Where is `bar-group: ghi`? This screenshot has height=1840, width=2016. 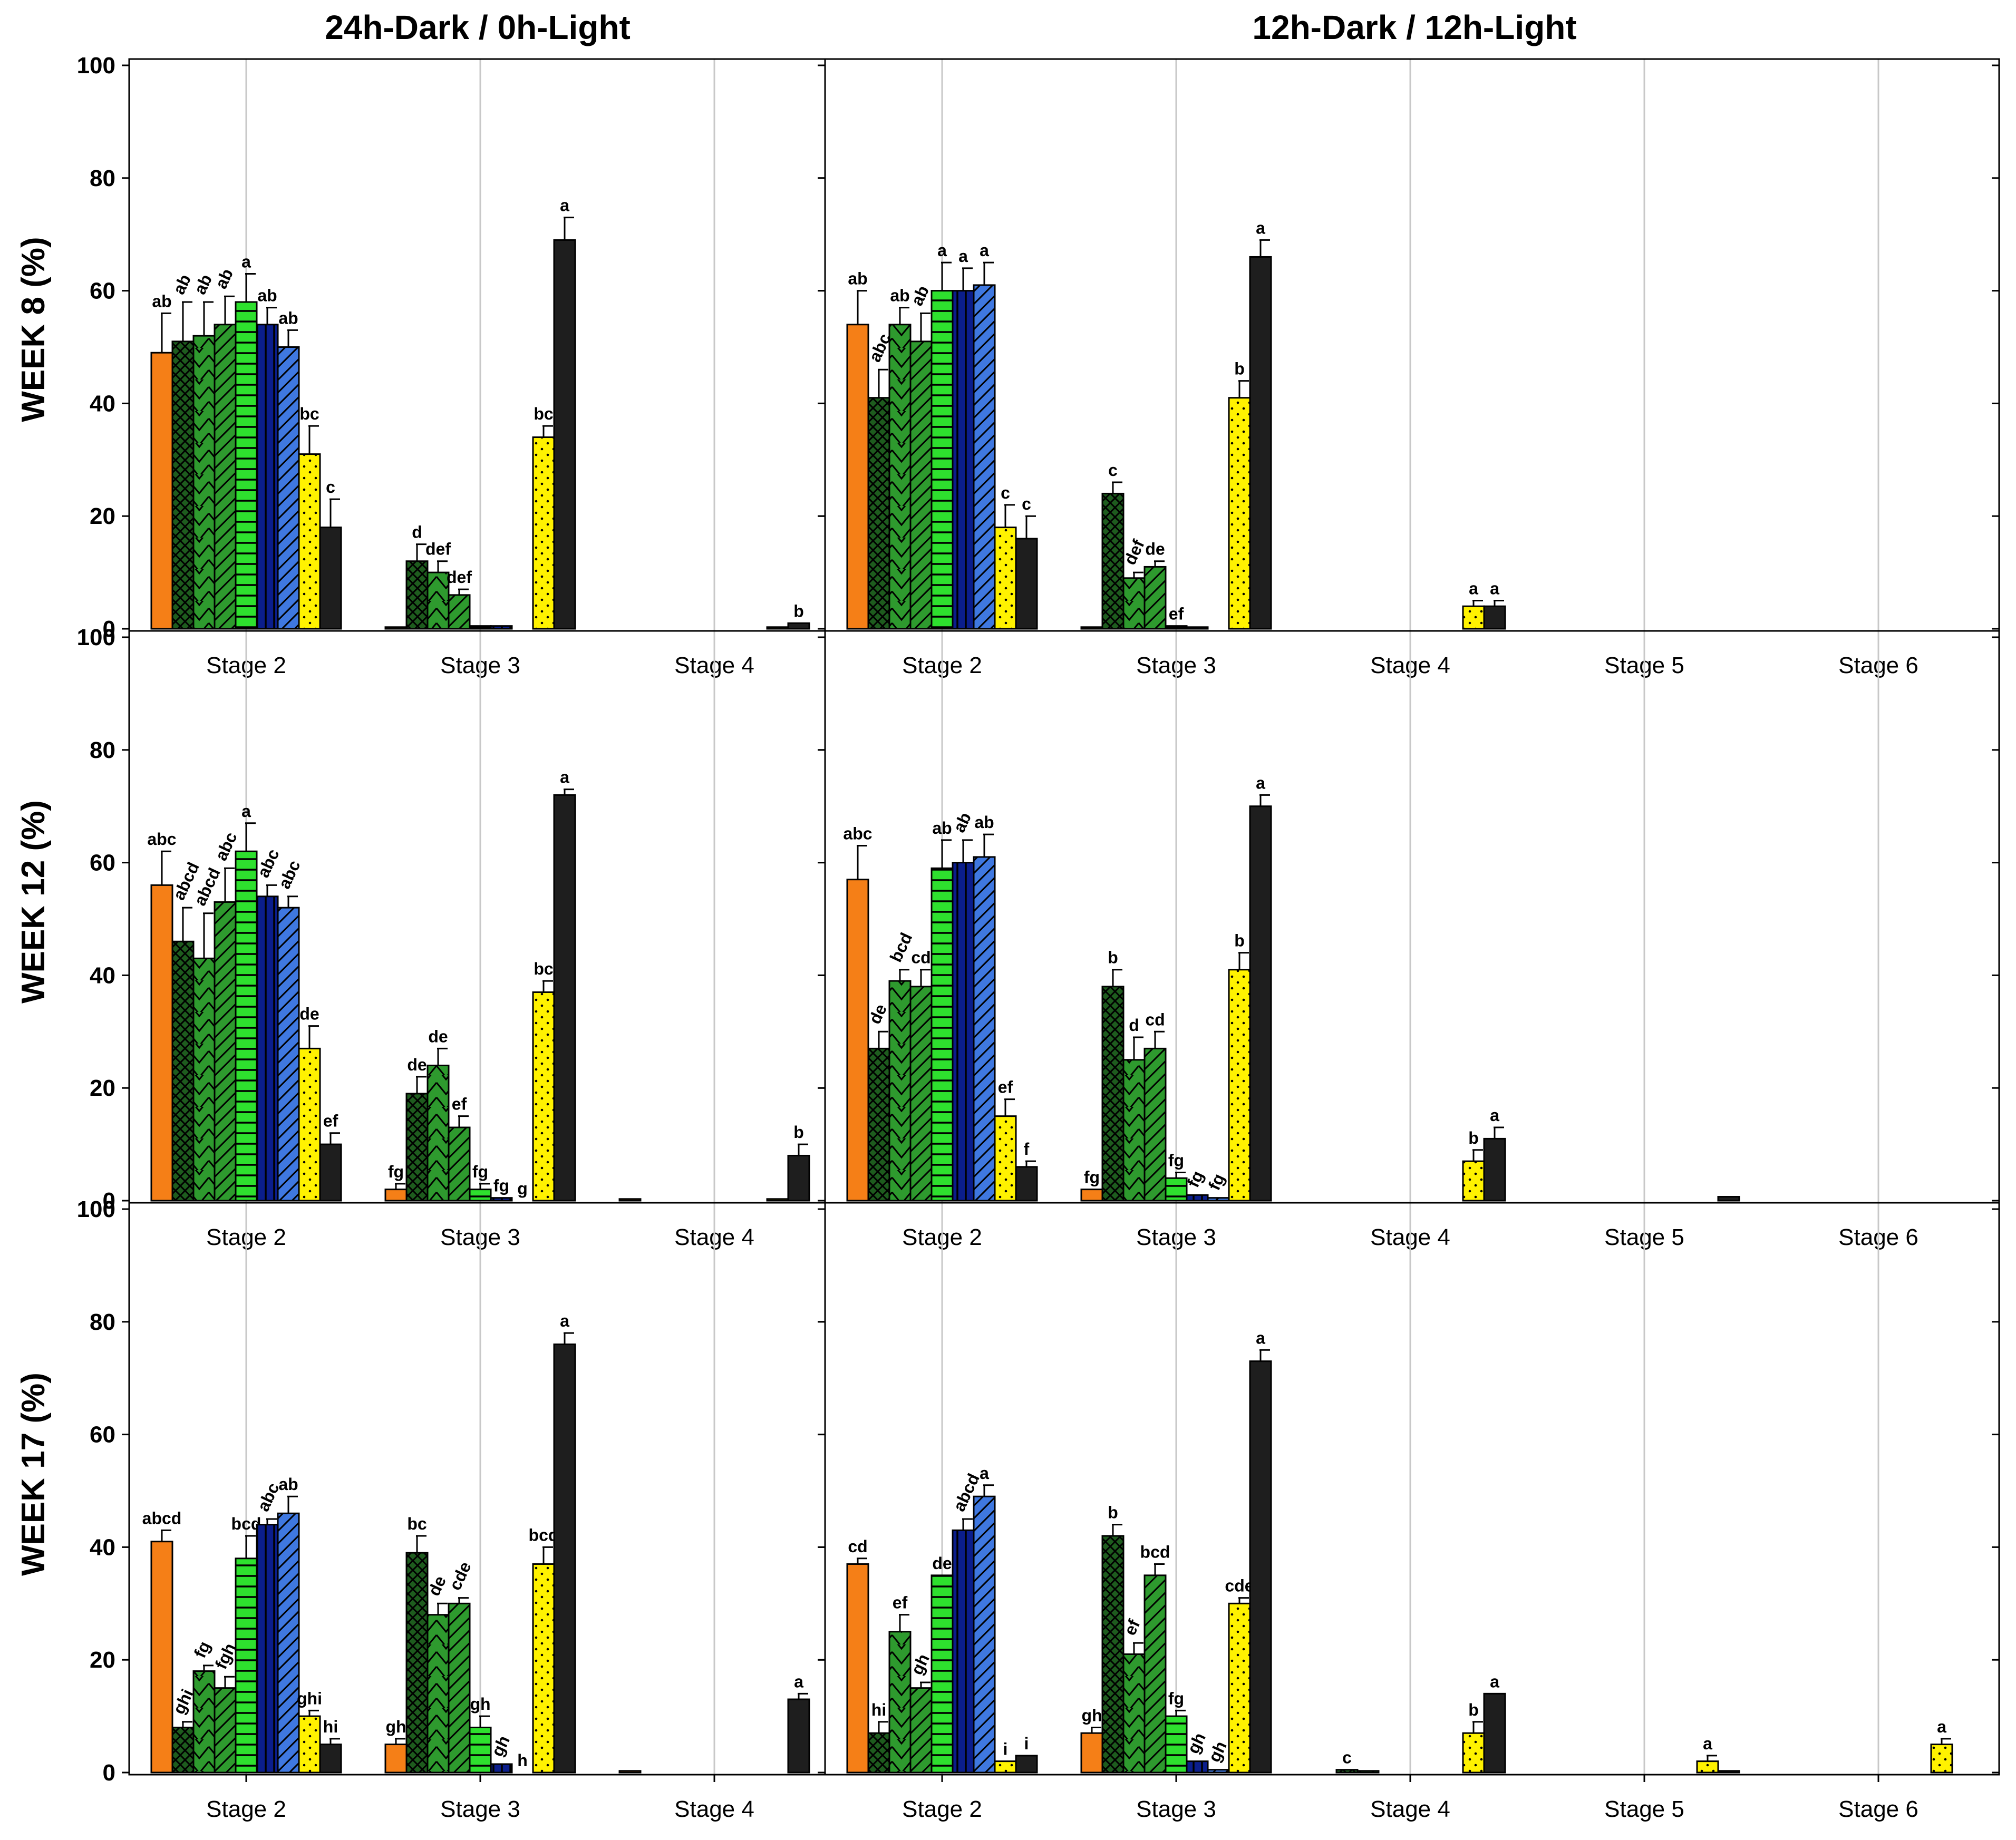
bar-group: ghi is located at coordinates (309, 1731).